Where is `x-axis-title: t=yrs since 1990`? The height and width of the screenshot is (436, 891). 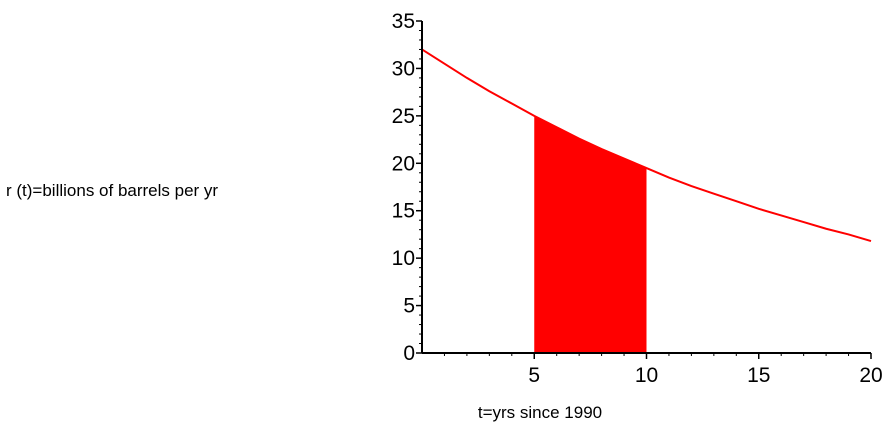
x-axis-title: t=yrs since 1990 is located at coordinates (540, 412).